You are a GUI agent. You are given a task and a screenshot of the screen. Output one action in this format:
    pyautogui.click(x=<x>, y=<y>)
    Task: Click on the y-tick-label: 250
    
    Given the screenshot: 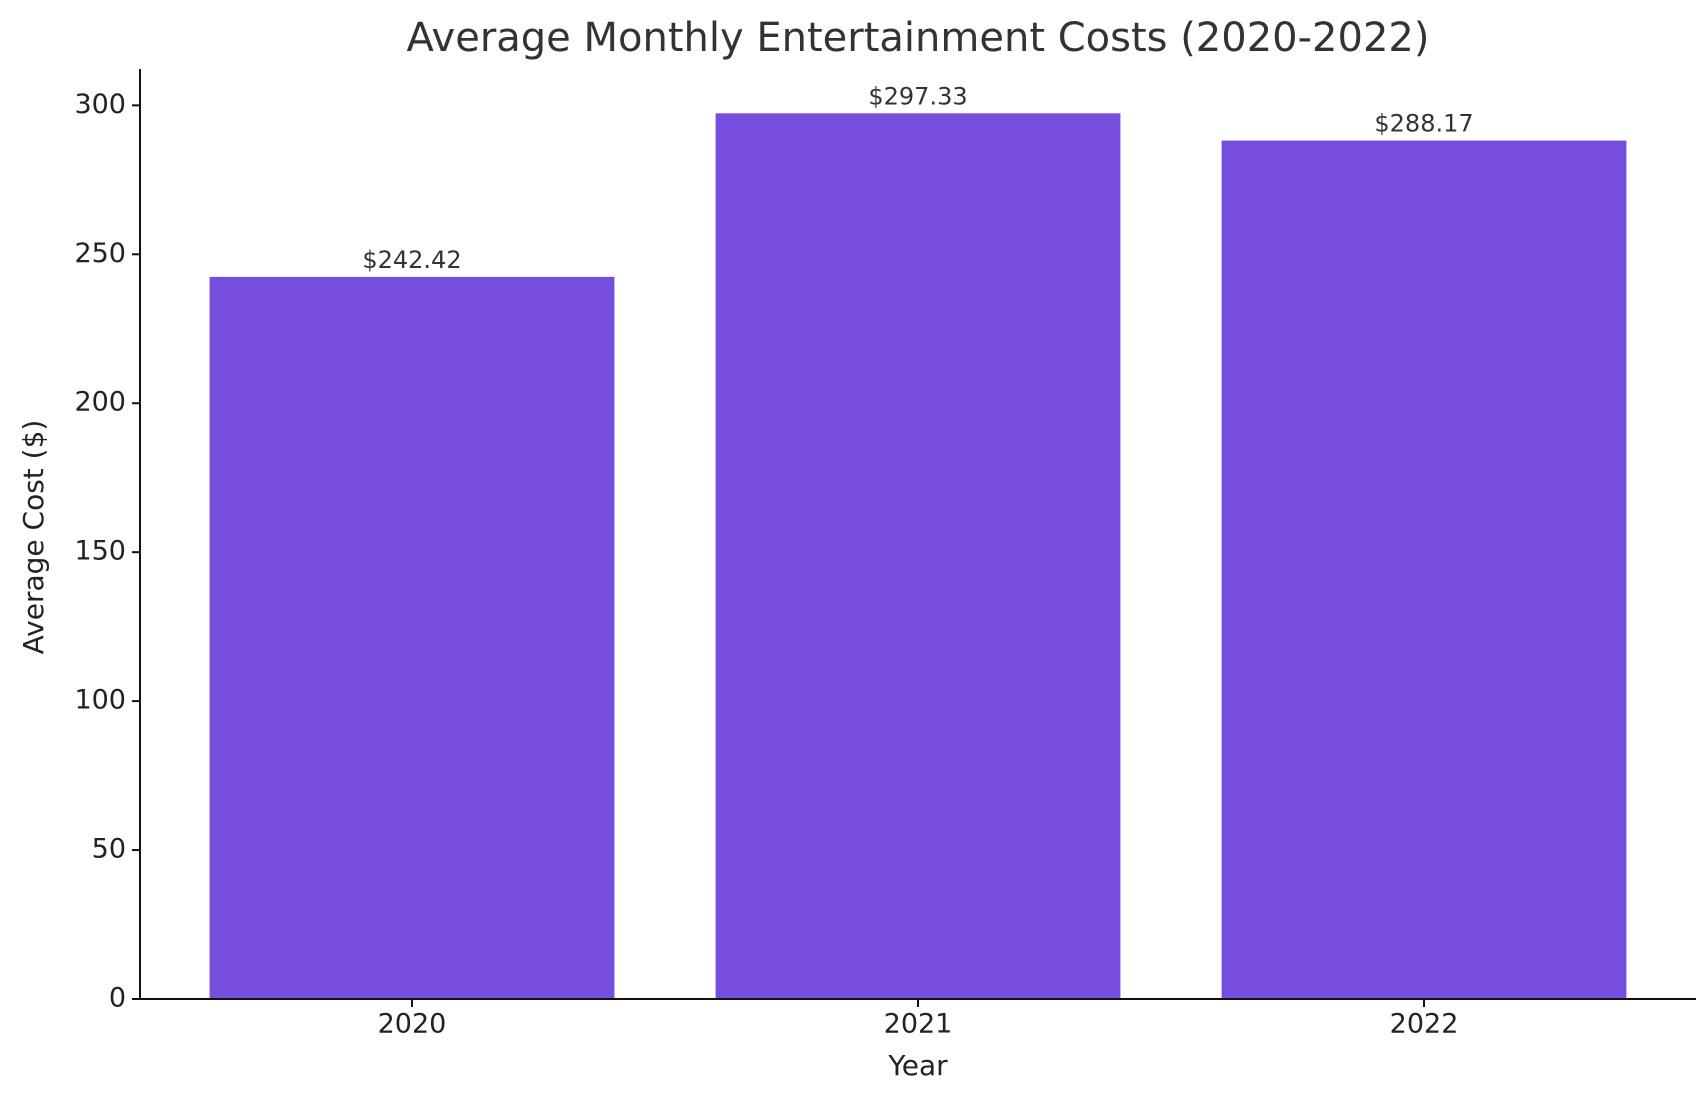 What is the action you would take?
    pyautogui.click(x=100, y=253)
    